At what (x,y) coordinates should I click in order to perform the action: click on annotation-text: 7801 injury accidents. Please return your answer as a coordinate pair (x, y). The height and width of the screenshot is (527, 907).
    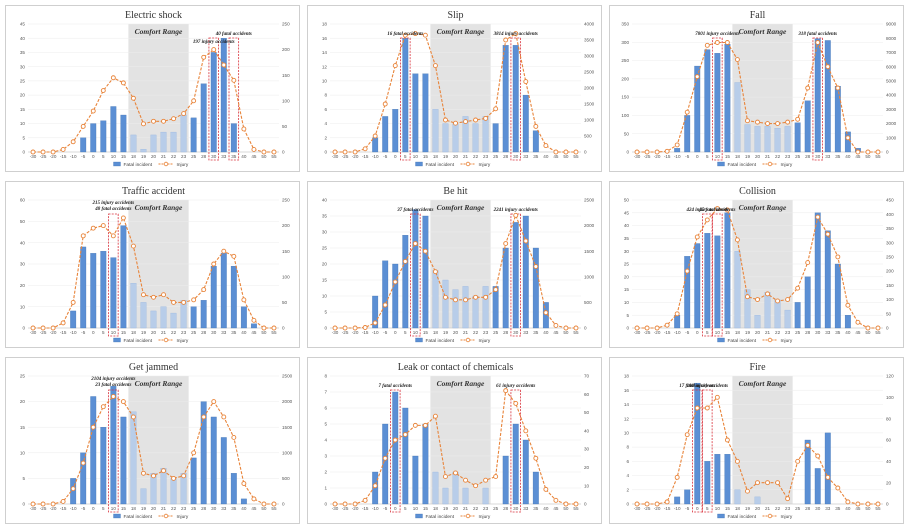
    Looking at the image, I should click on (717, 34).